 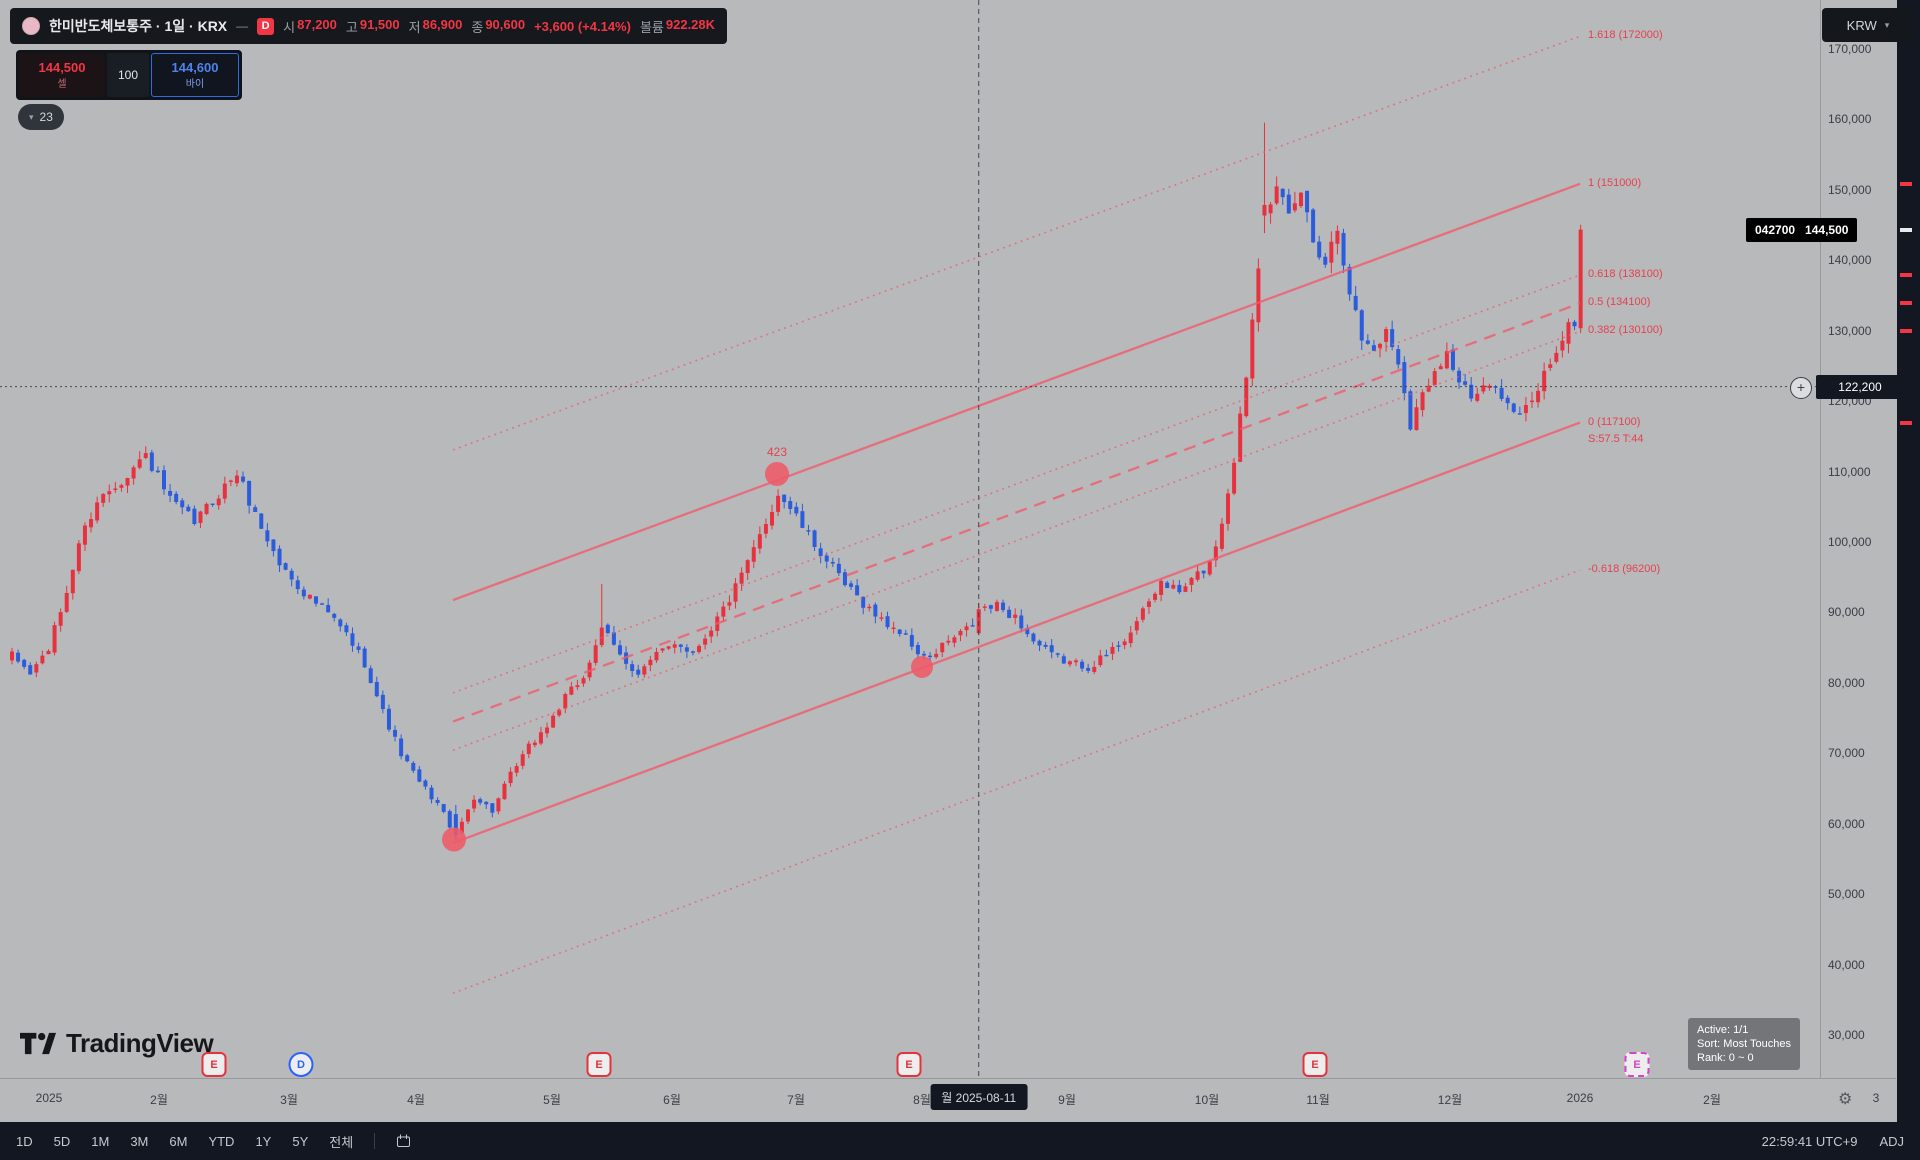 I want to click on range-button-5d: 5D, so click(x=62, y=1141).